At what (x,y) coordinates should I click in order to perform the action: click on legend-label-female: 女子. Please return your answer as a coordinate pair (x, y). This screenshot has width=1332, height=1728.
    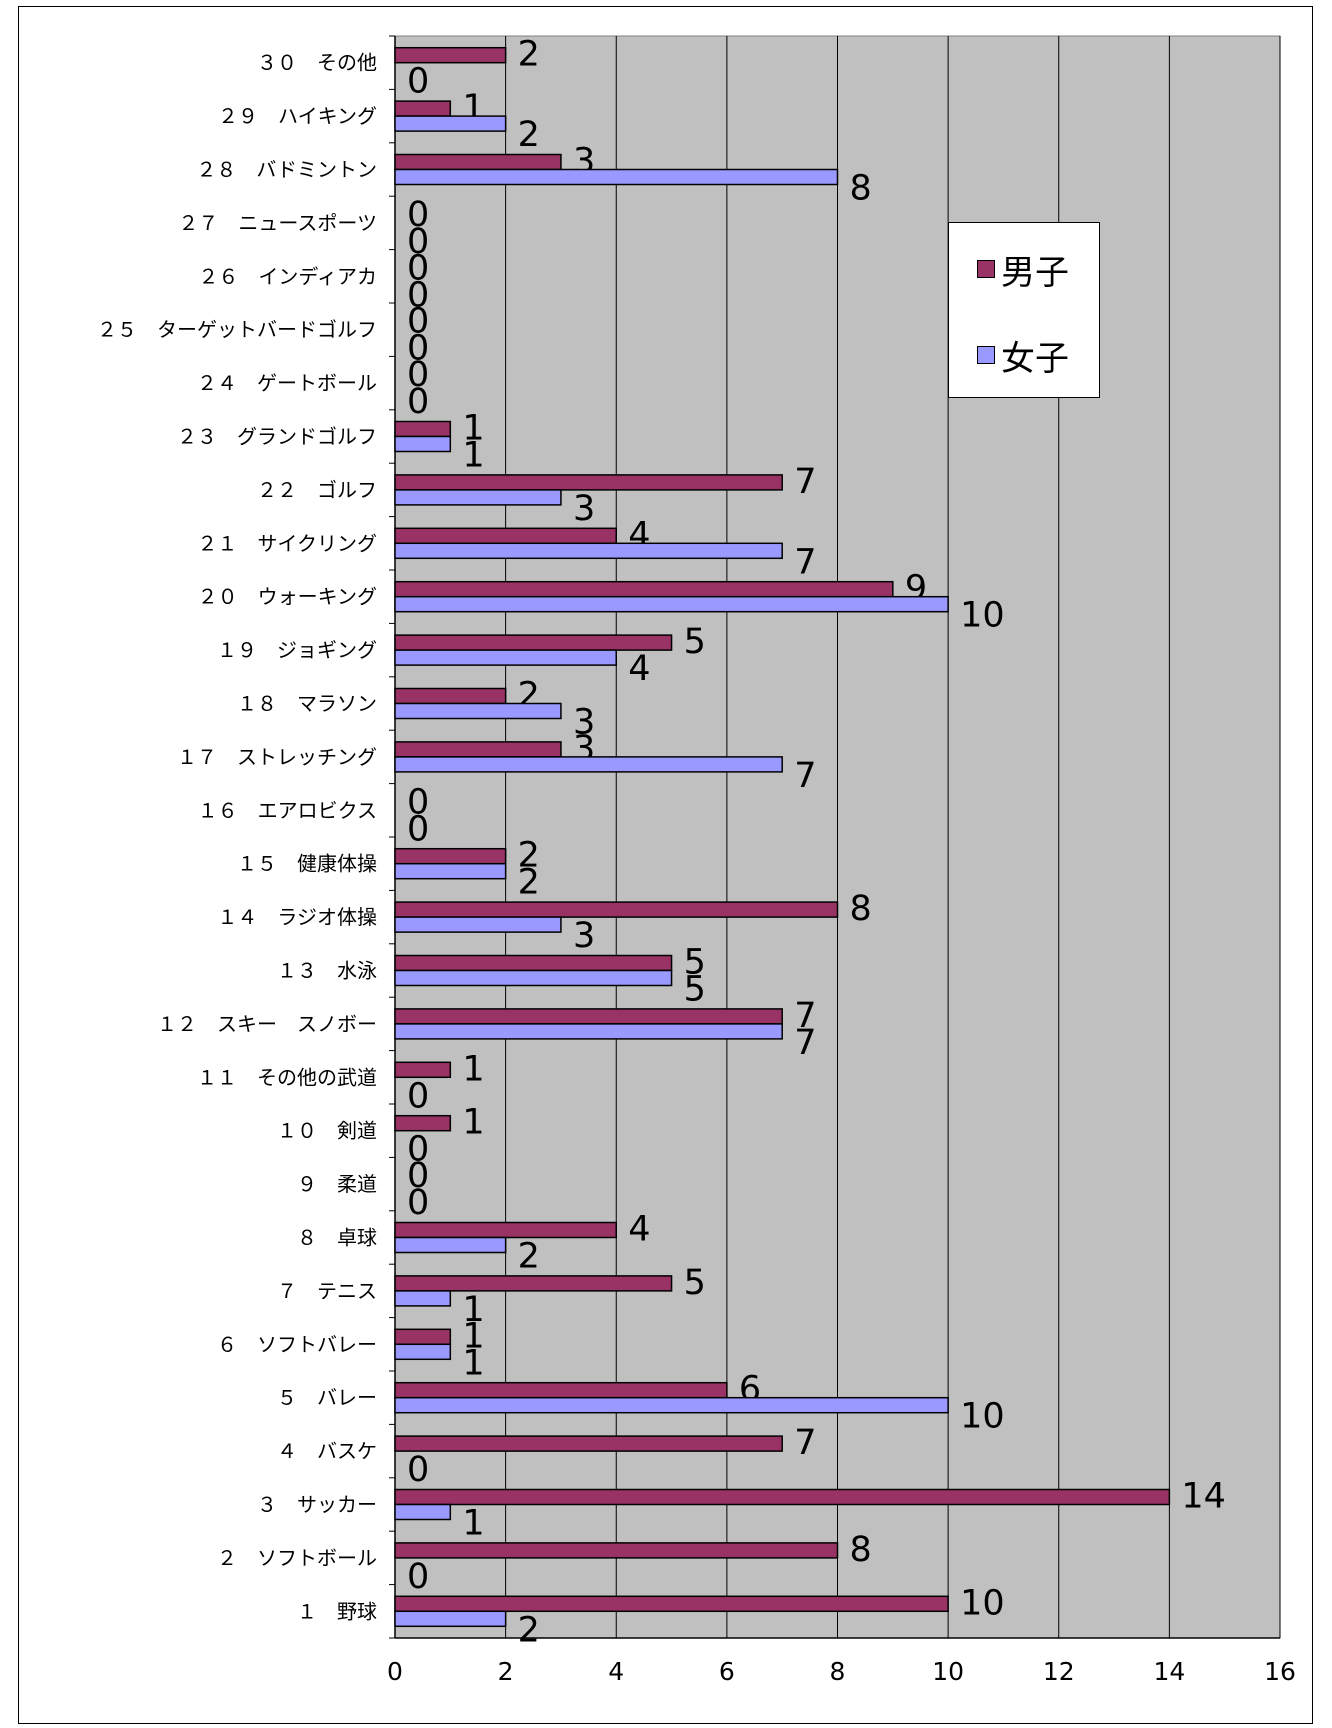
    Looking at the image, I should click on (1035, 358).